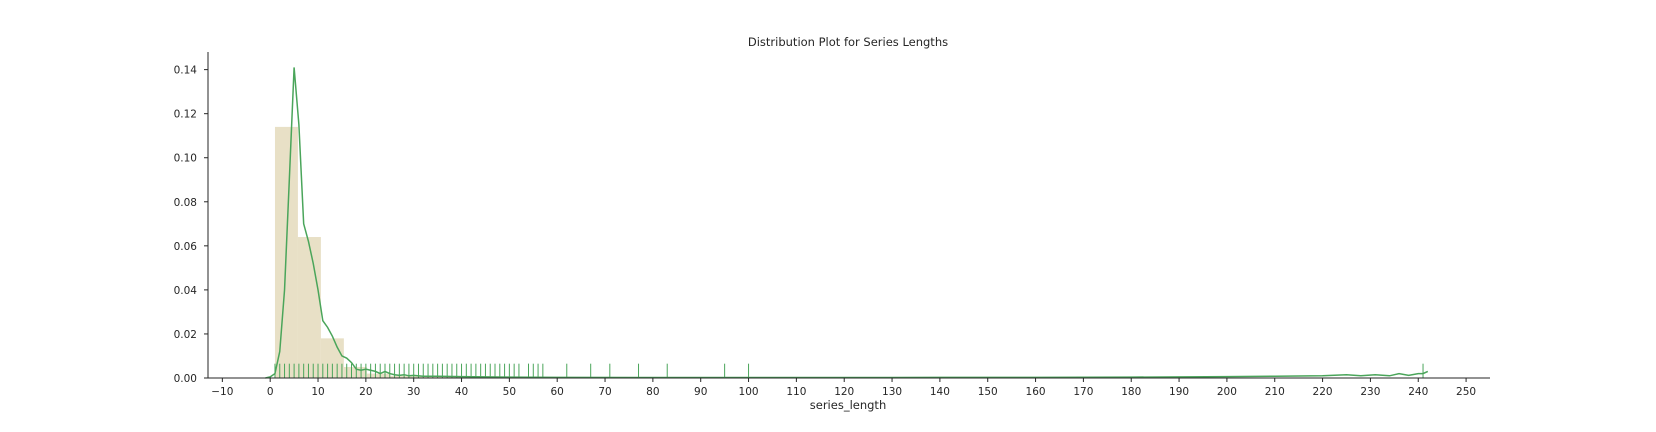 The width and height of the screenshot is (1656, 432). I want to click on chart-title: Distribution Plot for Series Lengths, so click(848, 42).